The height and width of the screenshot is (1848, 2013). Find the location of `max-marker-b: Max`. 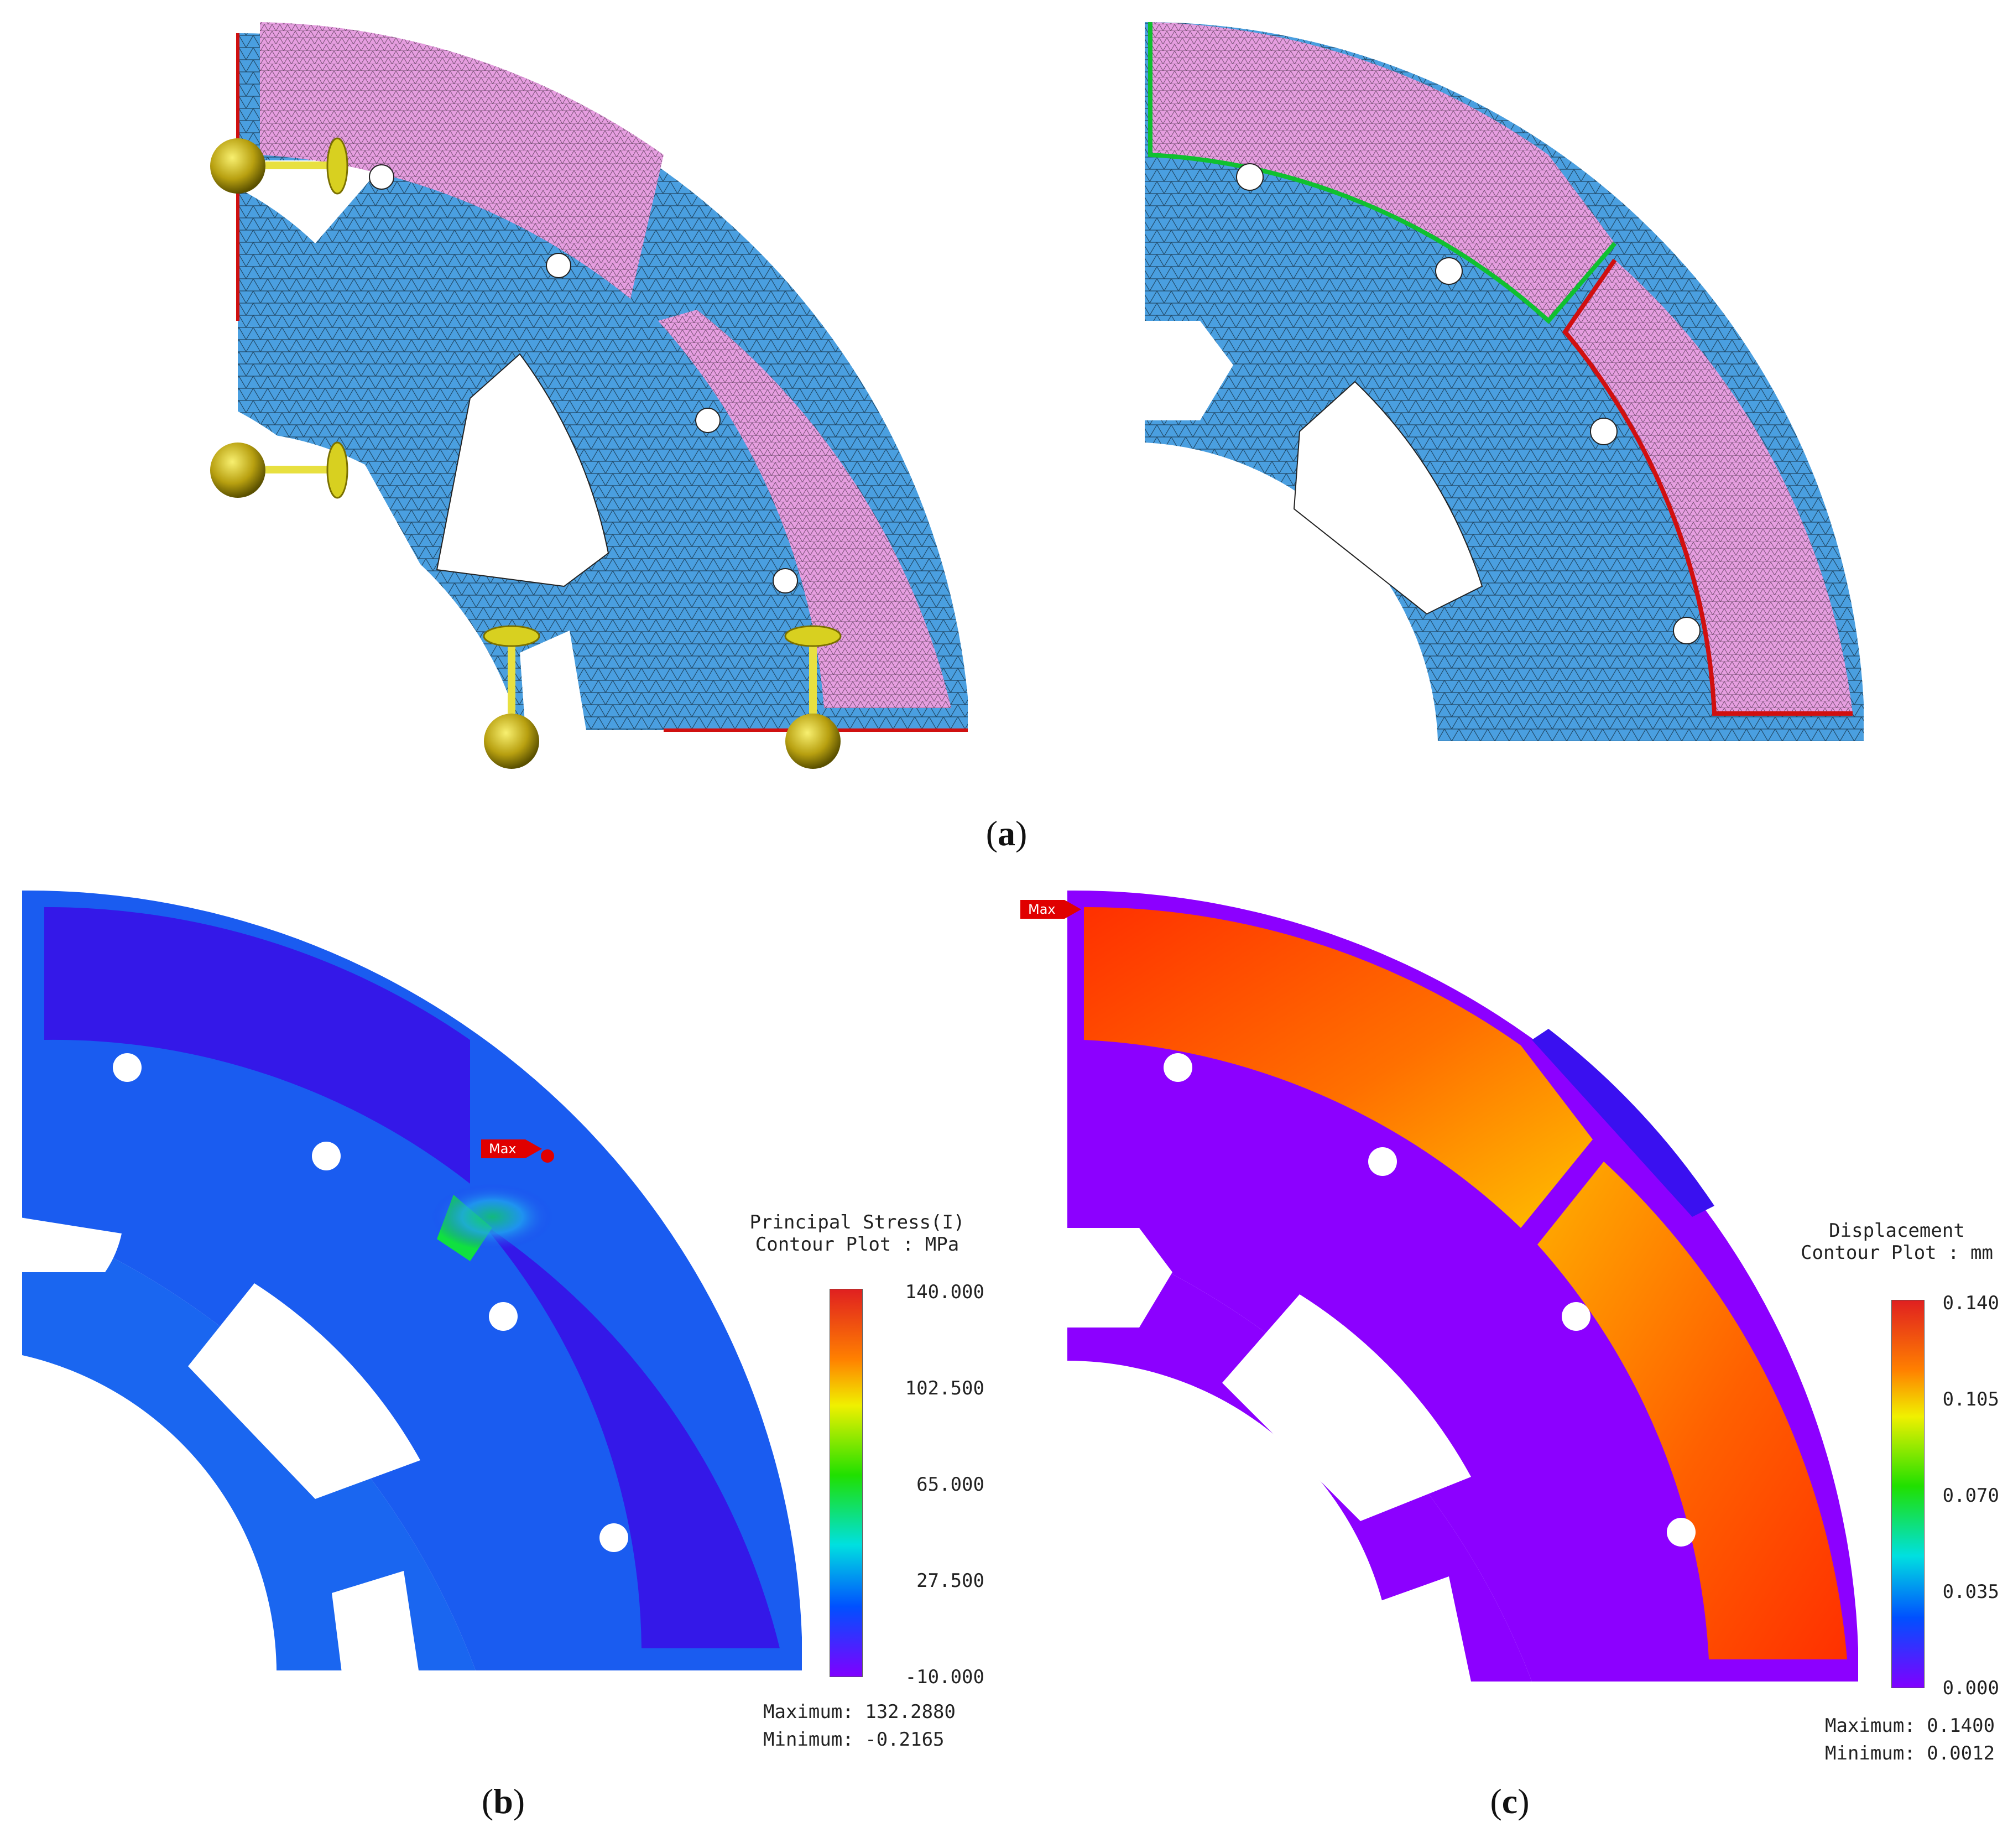

max-marker-b: Max is located at coordinates (511, 1148).